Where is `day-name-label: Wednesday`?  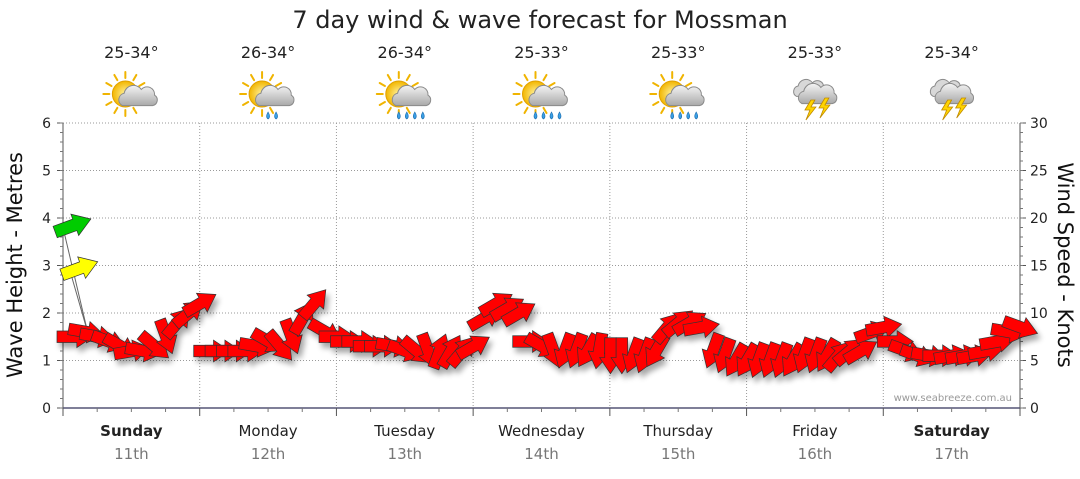
day-name-label: Wednesday is located at coordinates (541, 431).